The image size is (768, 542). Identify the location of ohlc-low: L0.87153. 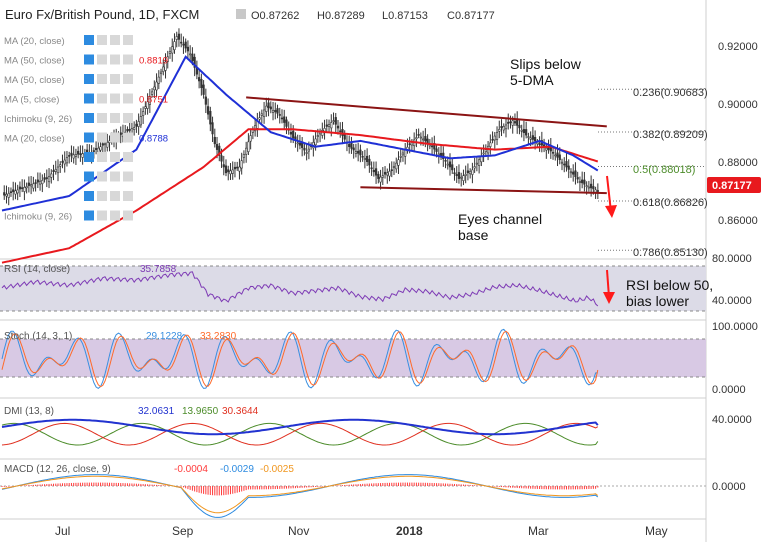
(405, 16).